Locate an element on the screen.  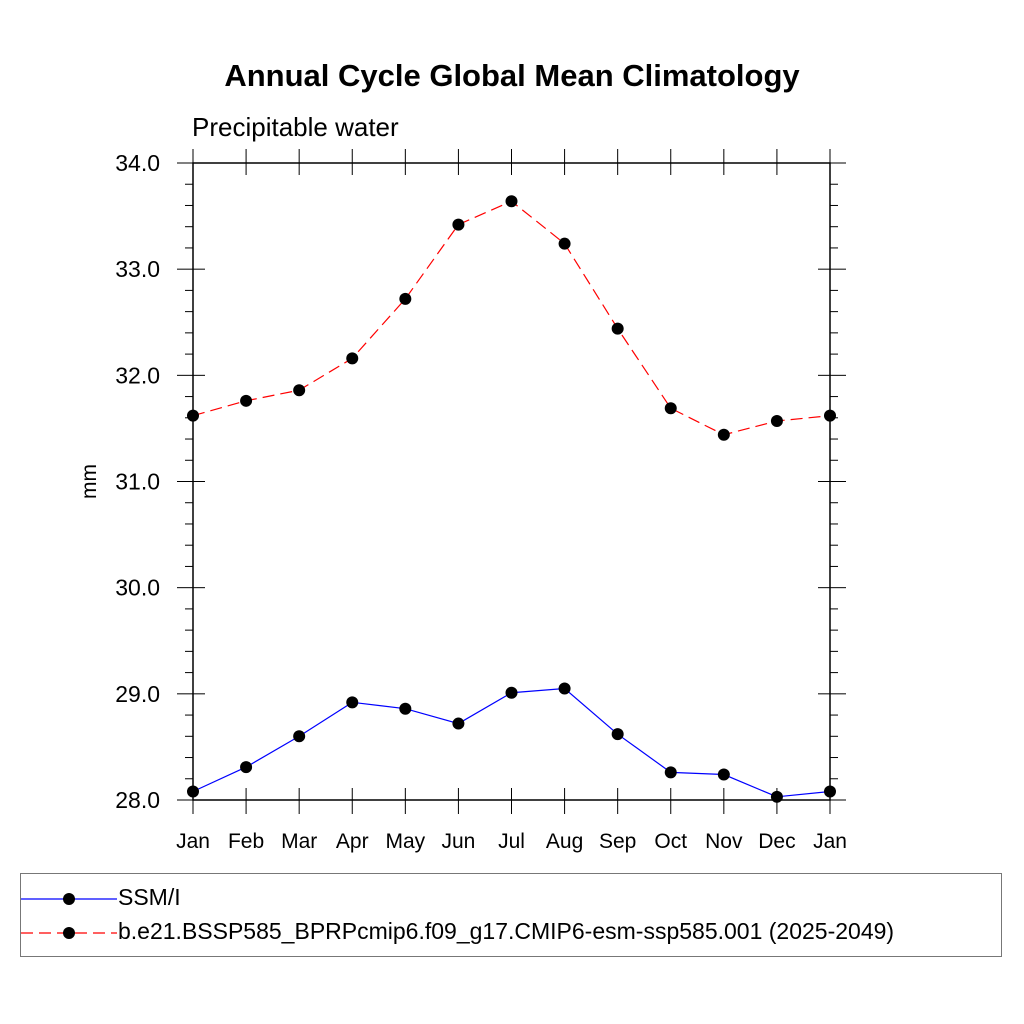
y-tick-label: 34.0 is located at coordinates (137, 163).